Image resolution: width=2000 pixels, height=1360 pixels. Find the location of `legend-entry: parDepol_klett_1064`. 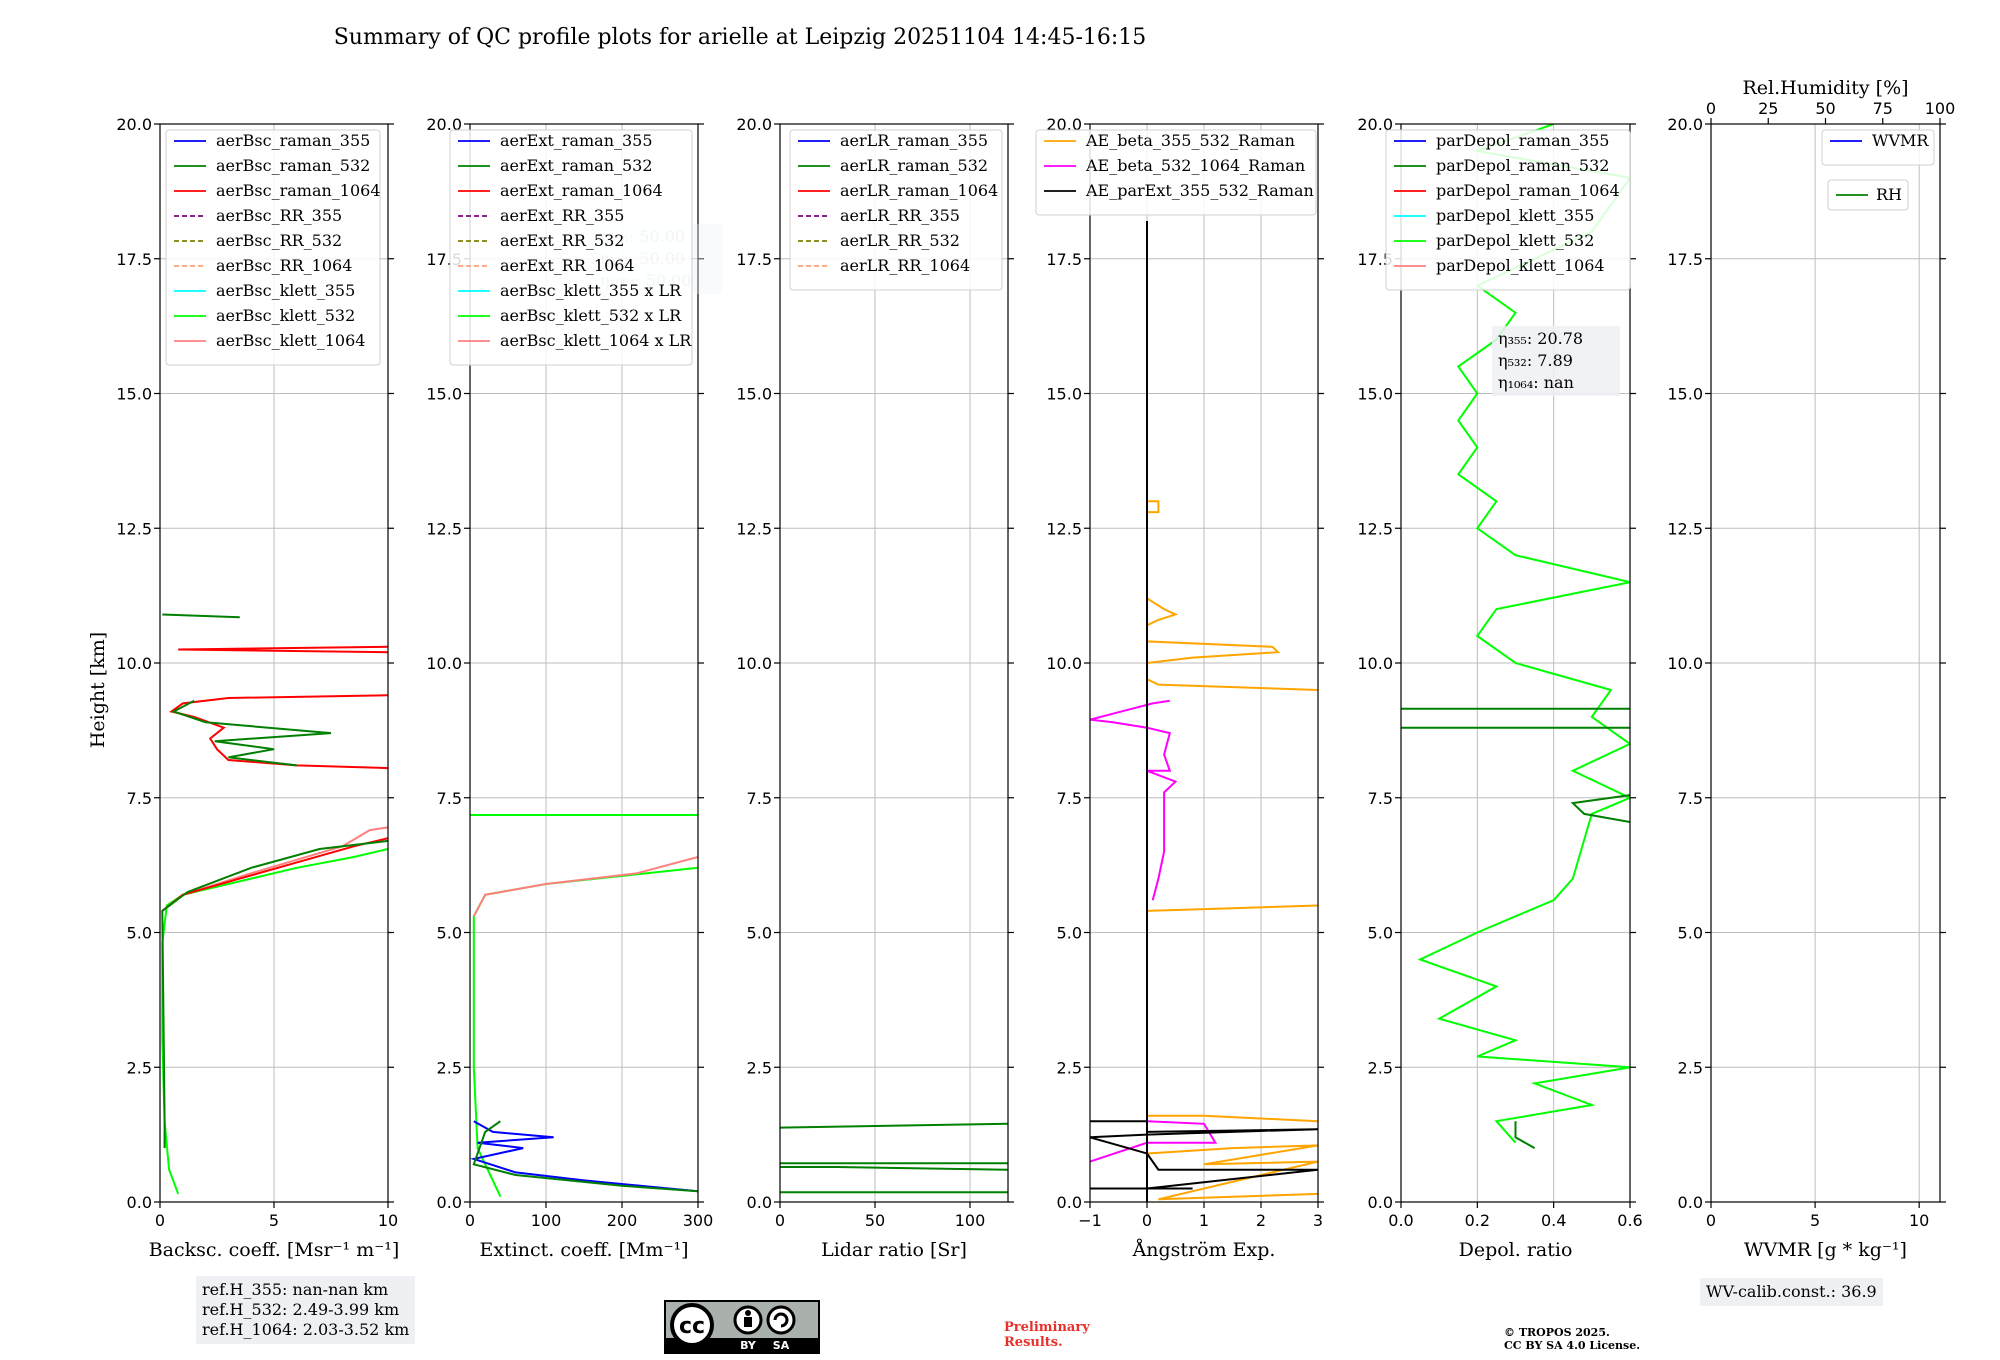

legend-entry: parDepol_klett_1064 is located at coordinates (1520, 265).